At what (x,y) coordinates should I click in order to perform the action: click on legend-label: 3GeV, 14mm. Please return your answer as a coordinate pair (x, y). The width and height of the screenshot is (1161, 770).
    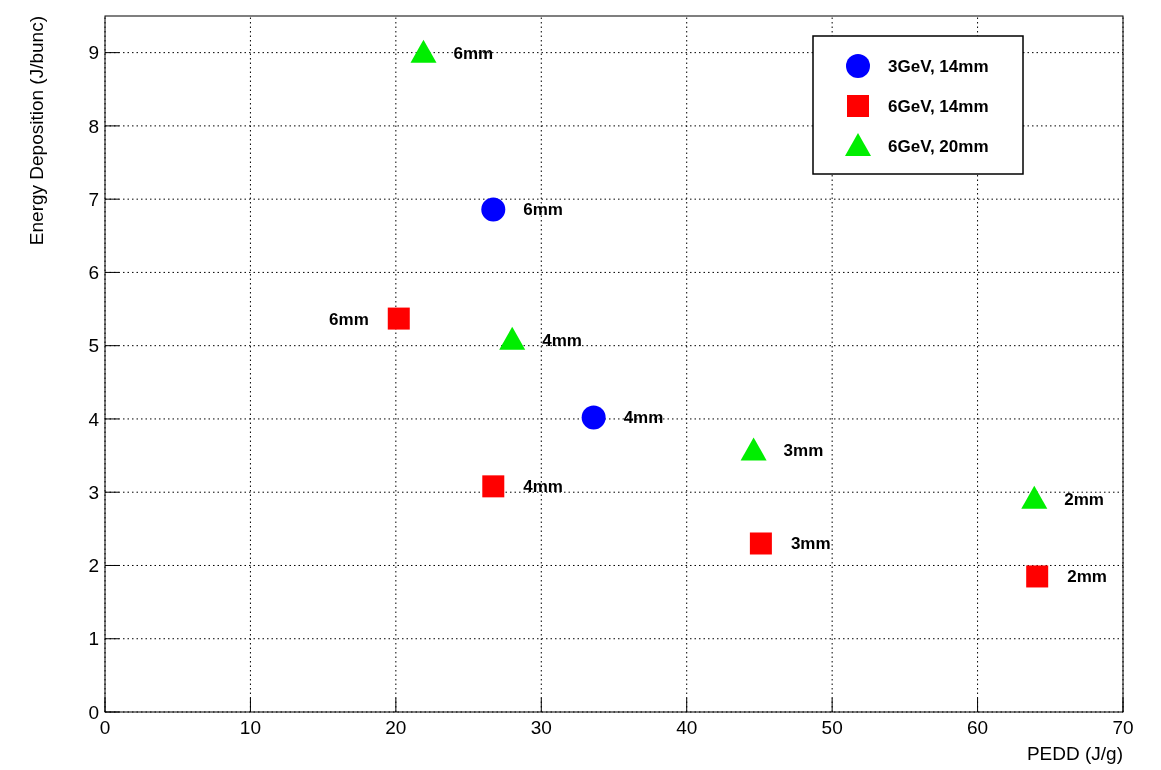
    Looking at the image, I should click on (938, 66).